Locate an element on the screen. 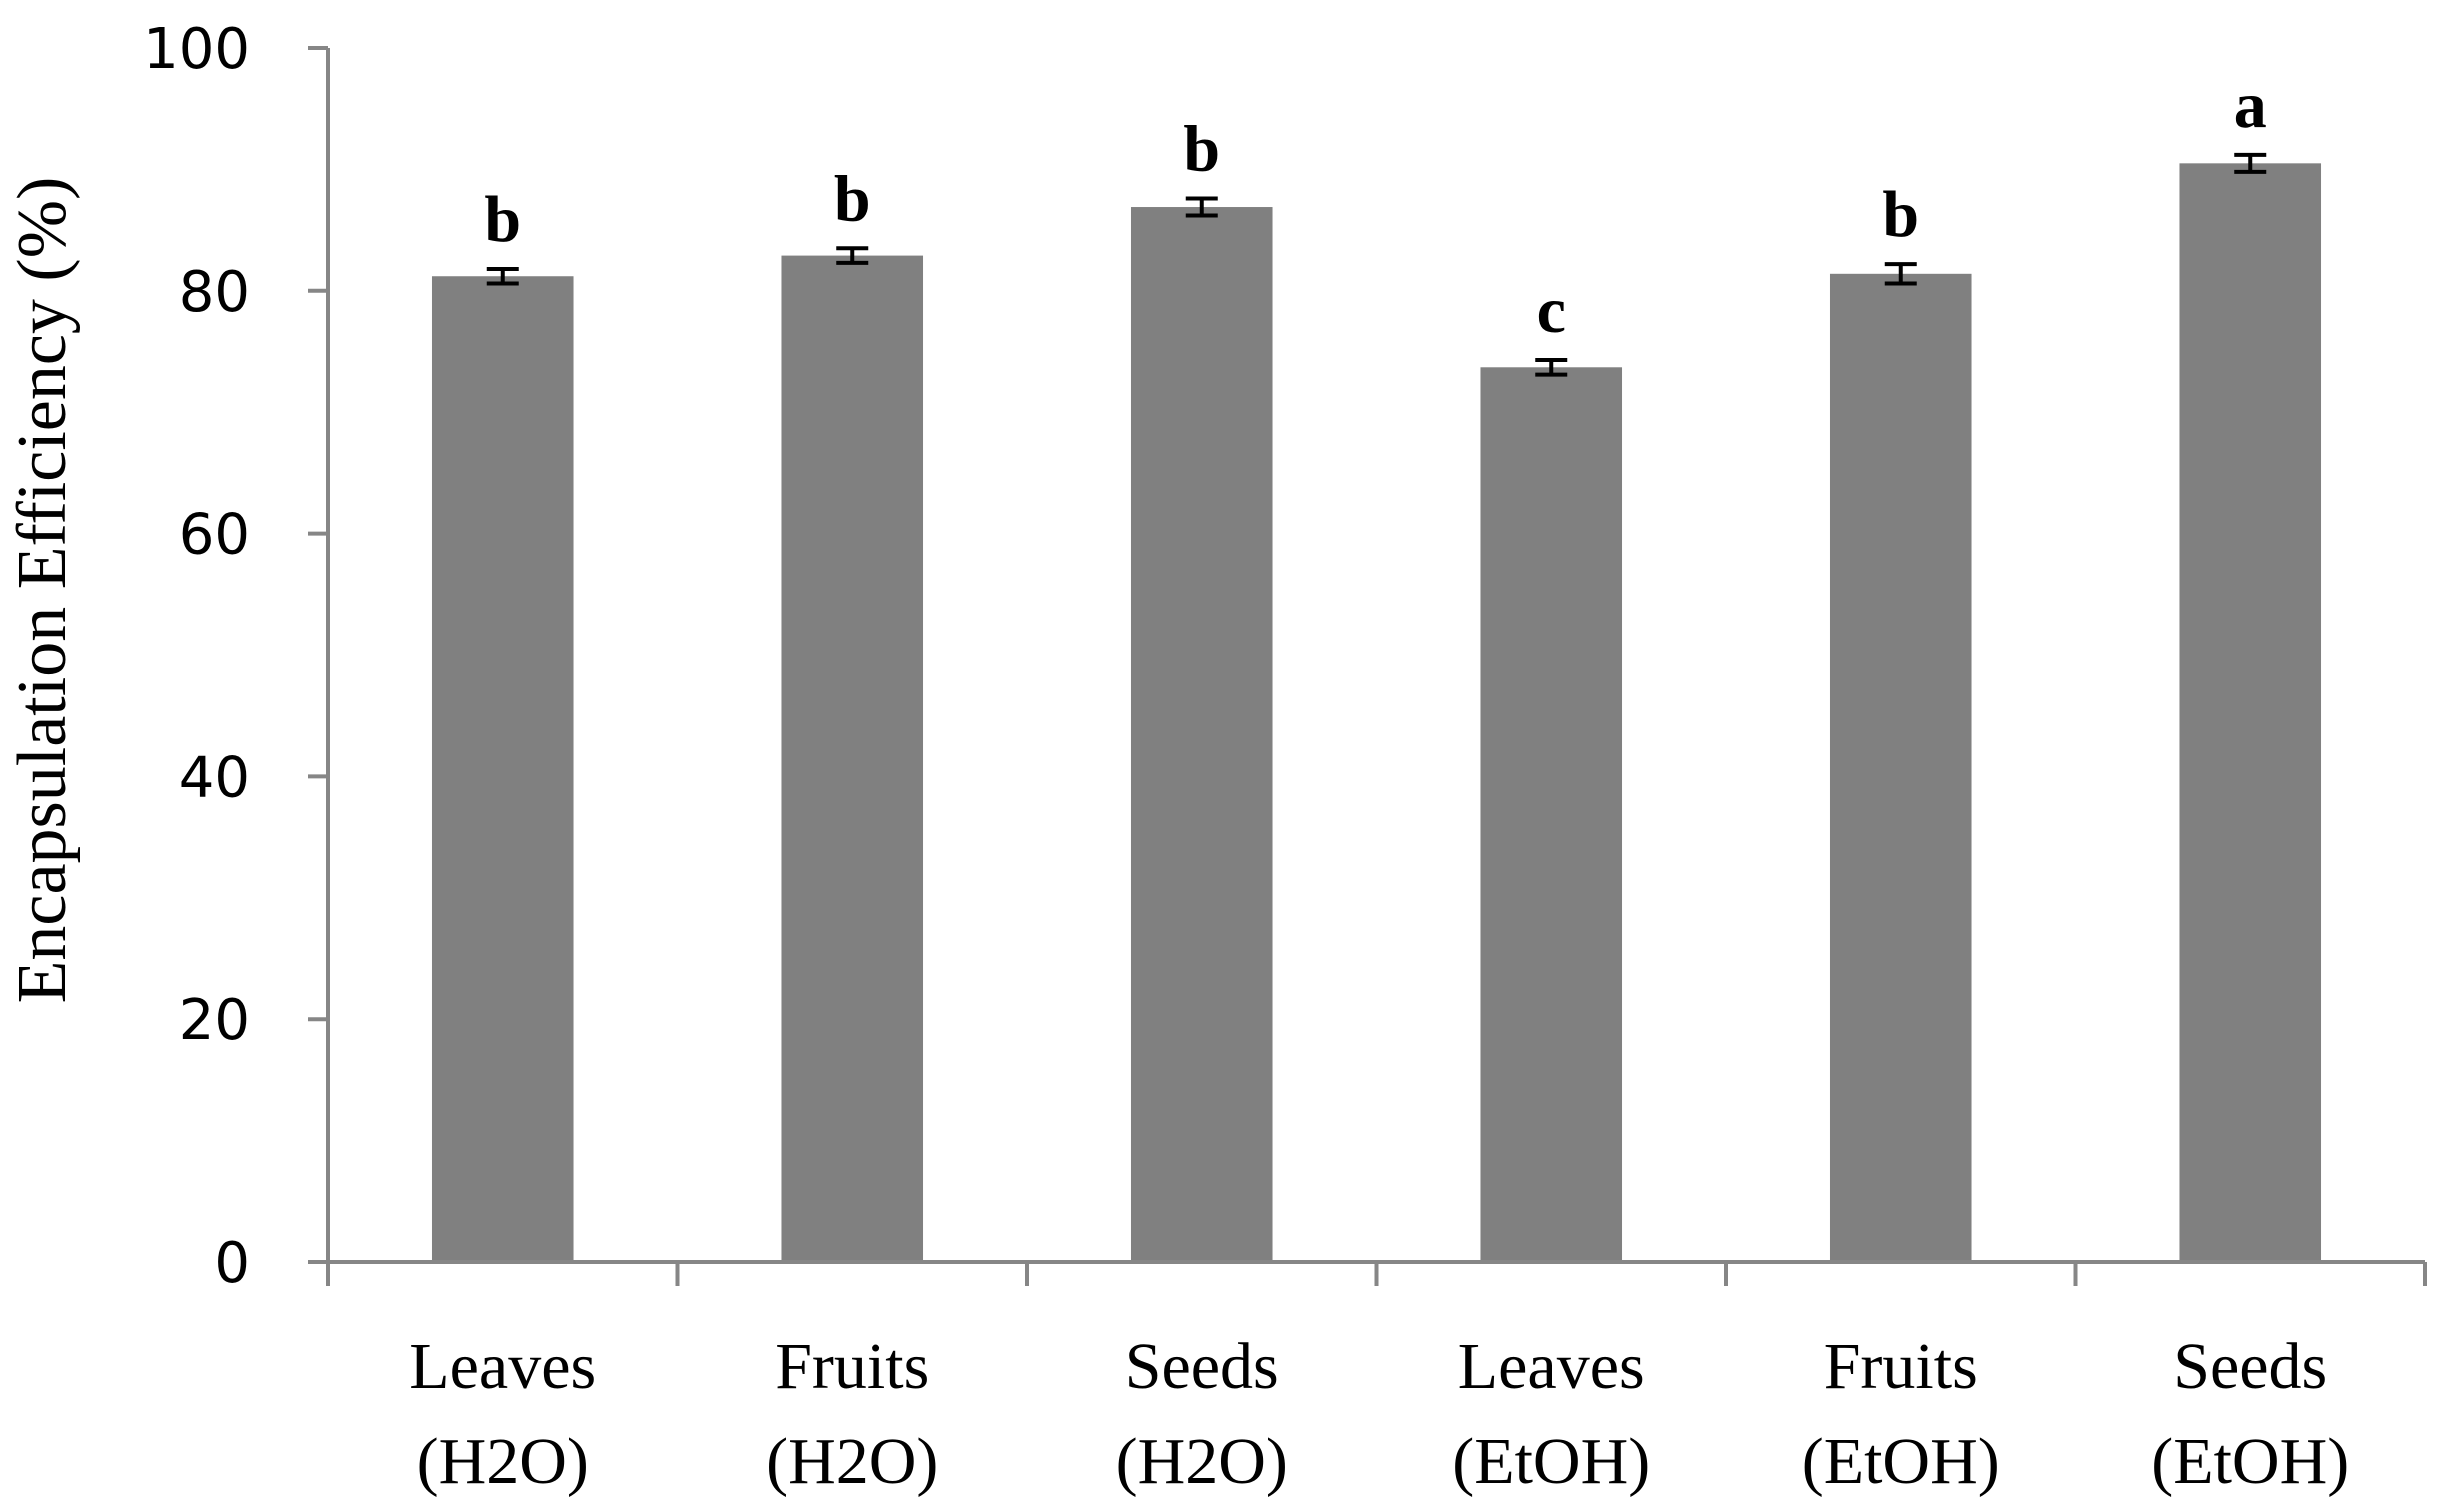  significance-label: c is located at coordinates (1551, 310).